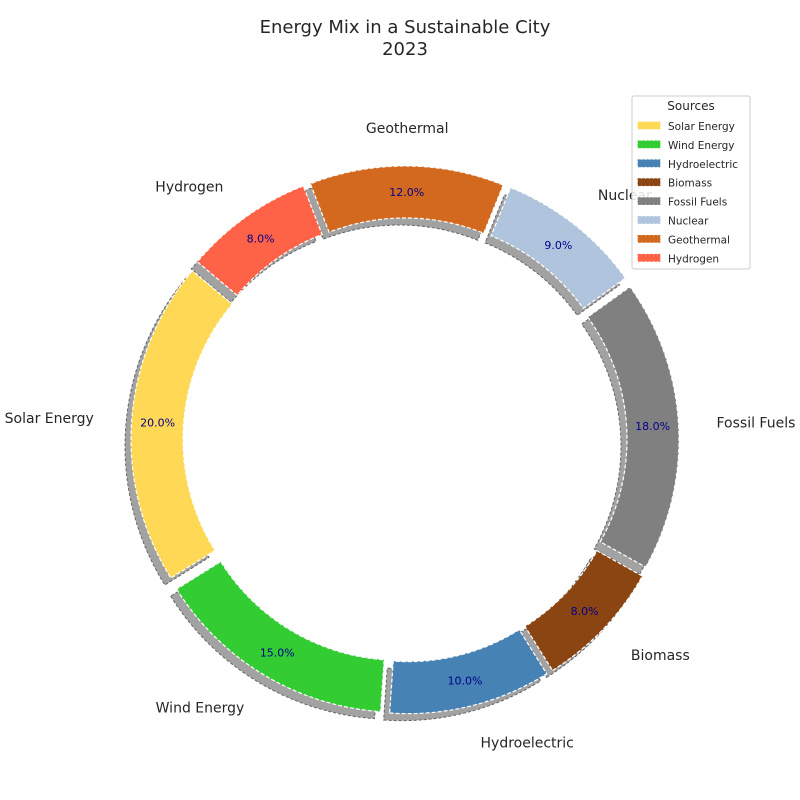 The image size is (800, 800). I want to click on wedge-nuclear, so click(558, 248).